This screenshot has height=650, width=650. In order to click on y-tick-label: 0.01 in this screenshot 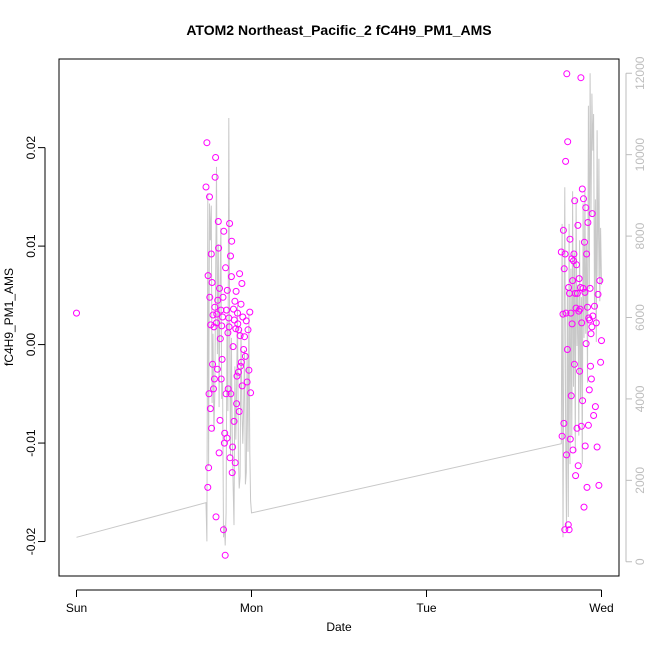, I will do `click(31, 246)`.